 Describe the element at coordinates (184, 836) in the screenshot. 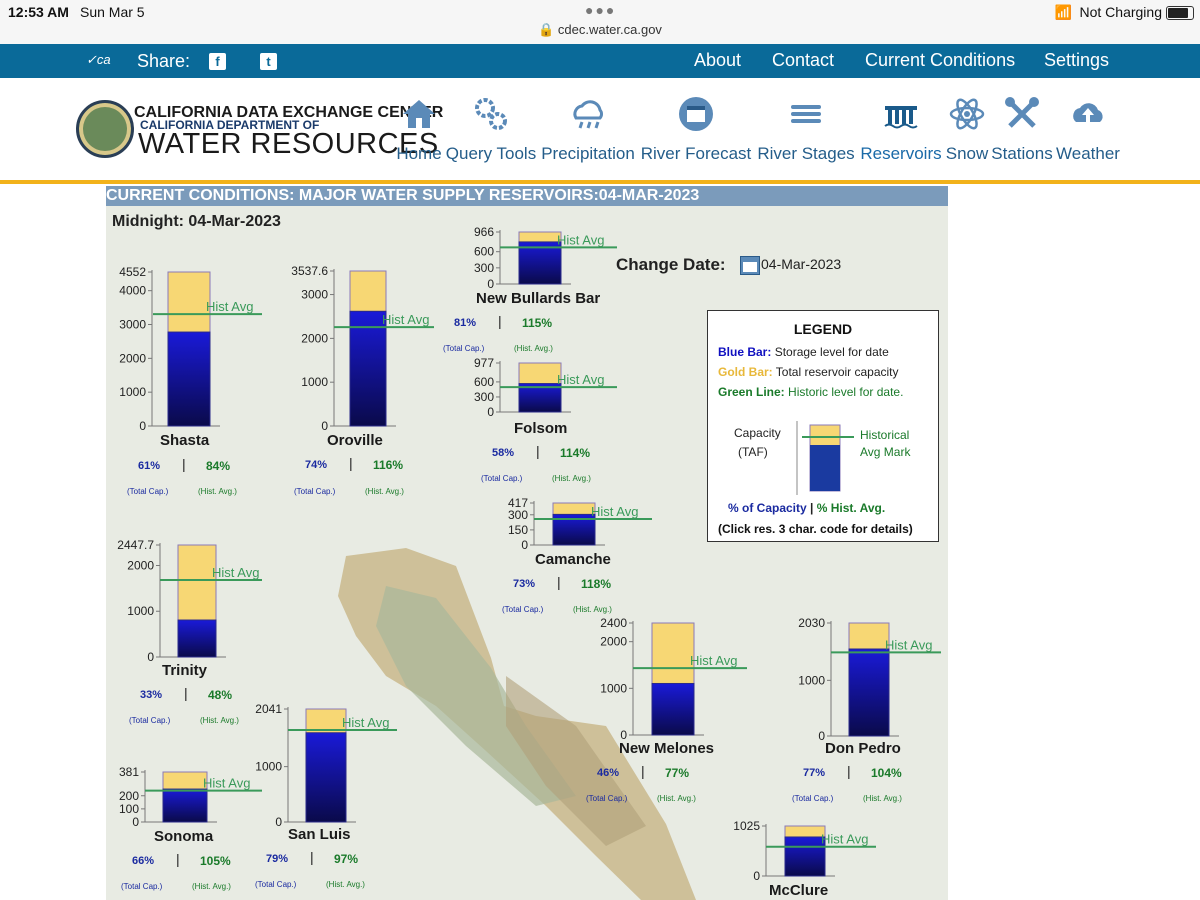

I see `sonoma-name-link: Sonoma` at that location.